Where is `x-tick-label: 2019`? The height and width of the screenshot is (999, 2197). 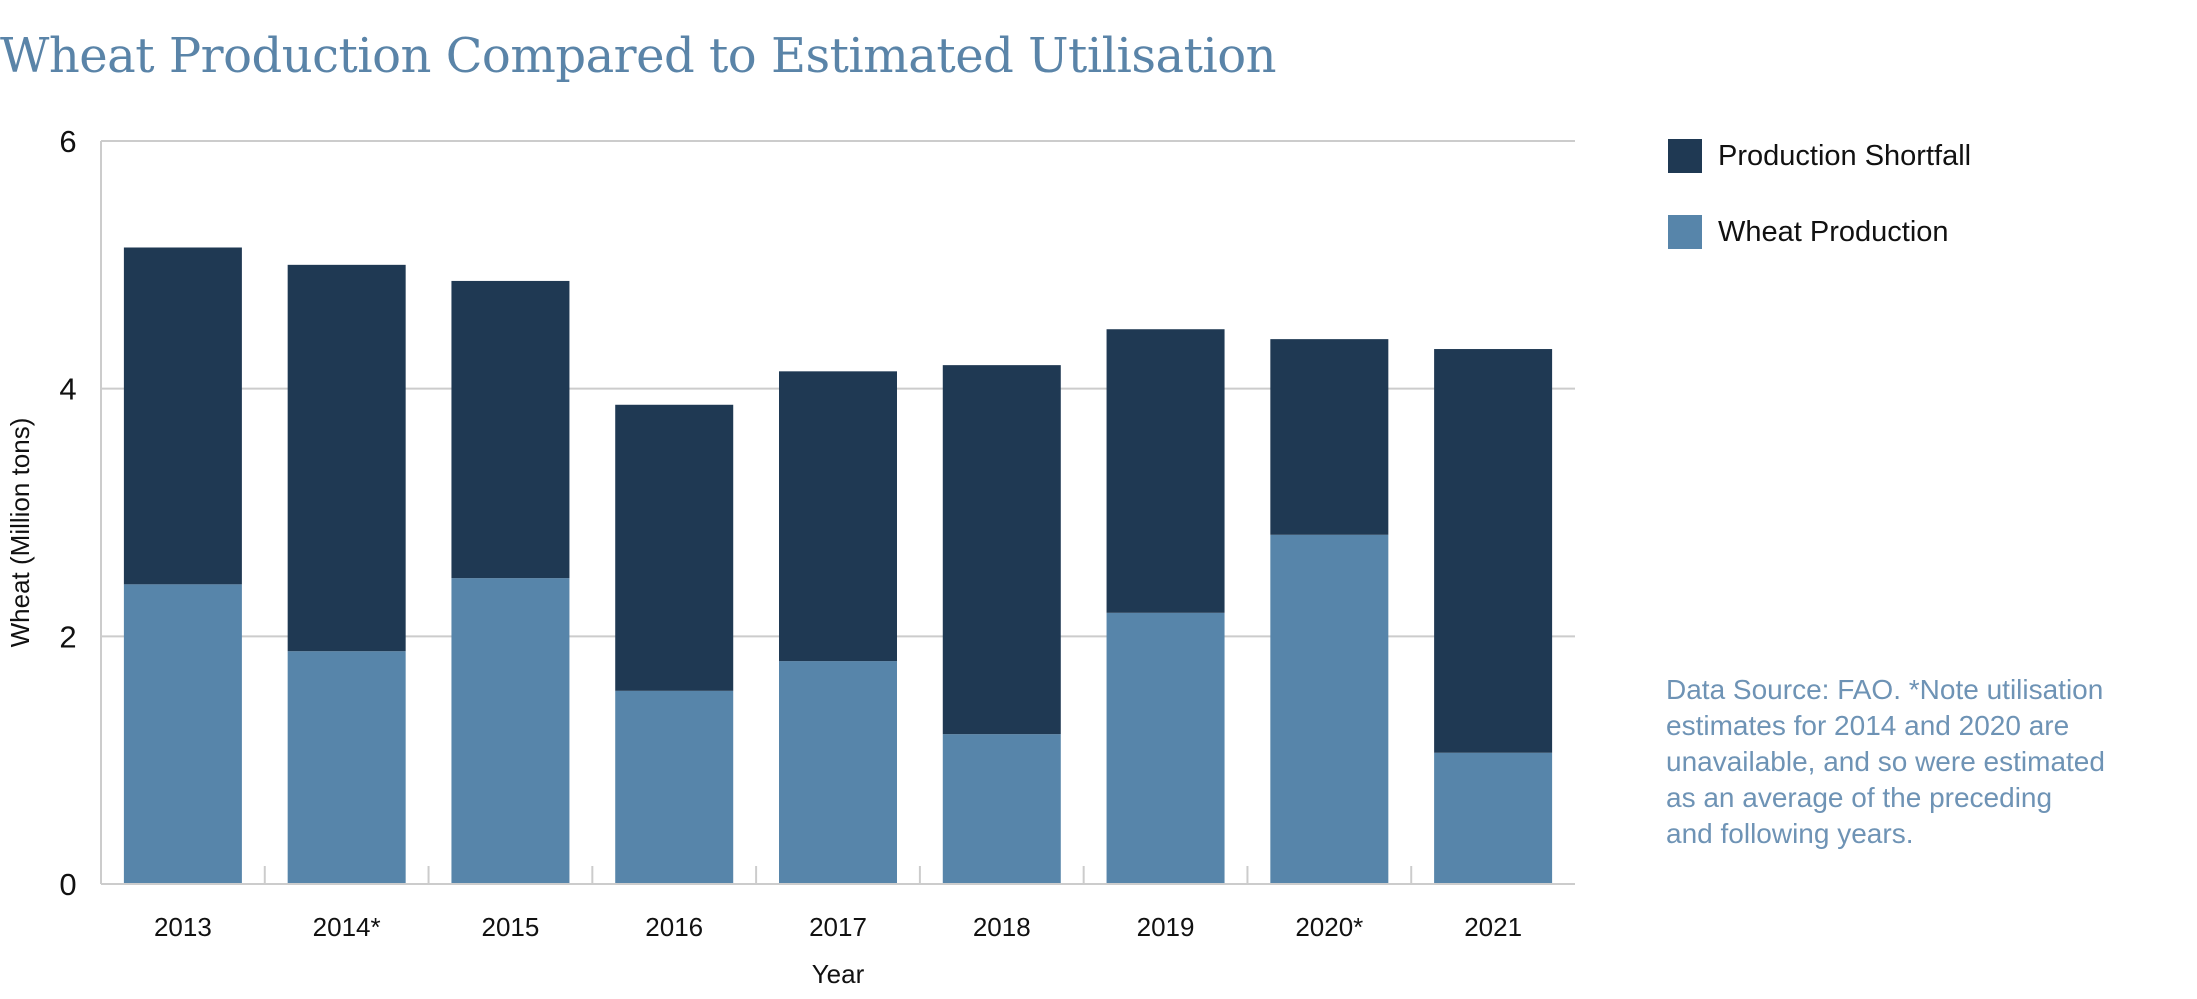 x-tick-label: 2019 is located at coordinates (1166, 927).